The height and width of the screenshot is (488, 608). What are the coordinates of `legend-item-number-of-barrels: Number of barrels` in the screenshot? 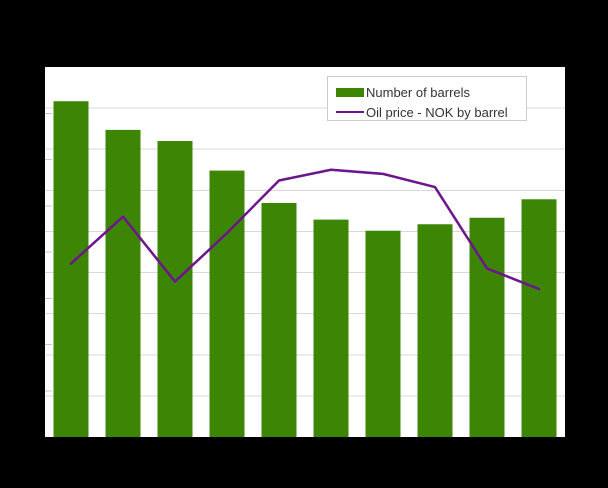 It's located at (431, 92).